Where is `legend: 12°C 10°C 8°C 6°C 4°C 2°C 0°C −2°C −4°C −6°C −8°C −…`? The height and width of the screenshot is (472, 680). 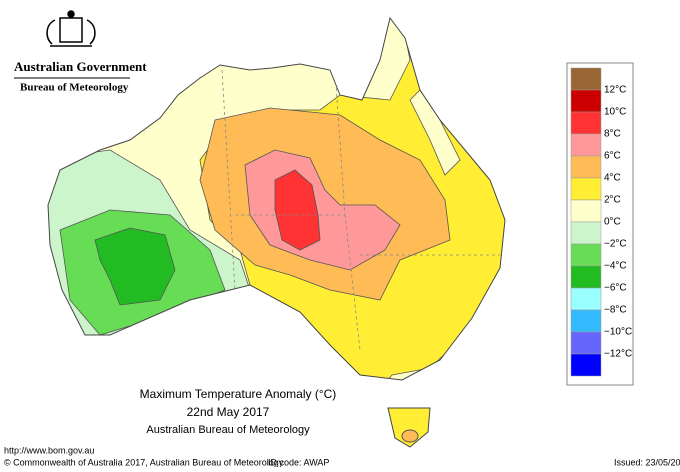
legend: 12°C 10°C 8°C 6°C 4°C 2°C 0°C −2°C −4°C −6°C −8°C −… is located at coordinates (601, 222).